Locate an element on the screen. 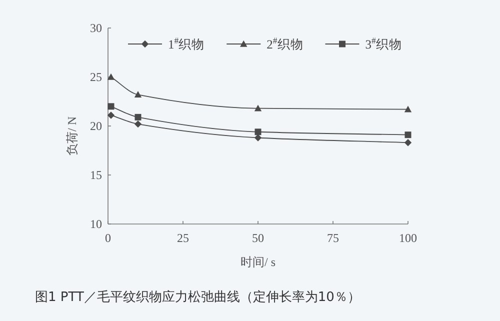 This screenshot has height=321, width=500. caption: 图1 PTT／毛平纹织物应力松弛曲线（定伸长率为10％） is located at coordinates (197, 297).